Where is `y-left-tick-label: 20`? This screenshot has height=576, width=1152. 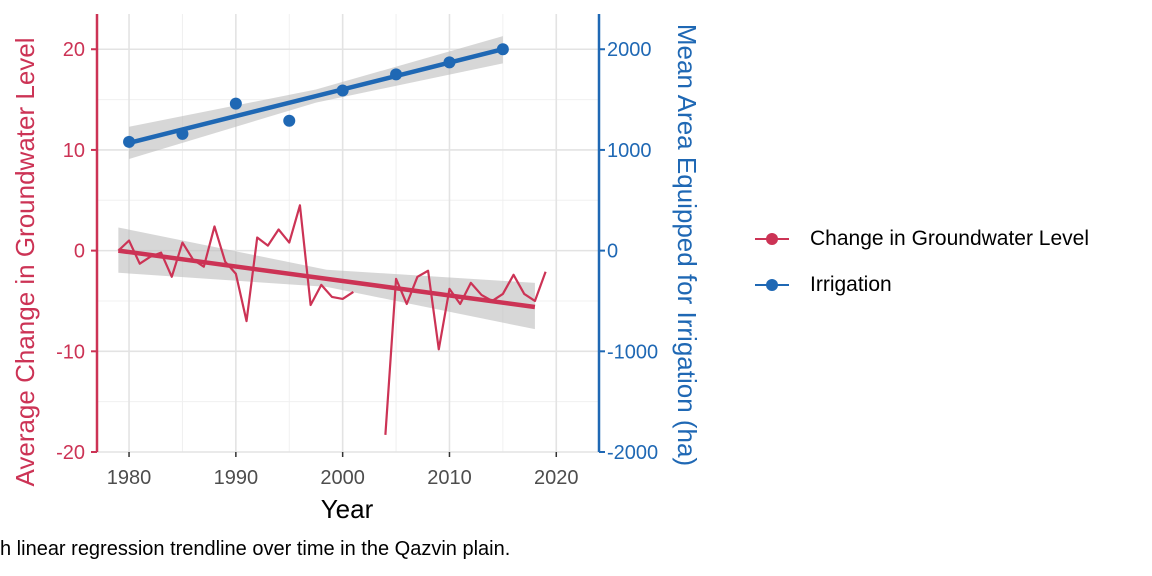
y-left-tick-label: 20 is located at coordinates (74, 50).